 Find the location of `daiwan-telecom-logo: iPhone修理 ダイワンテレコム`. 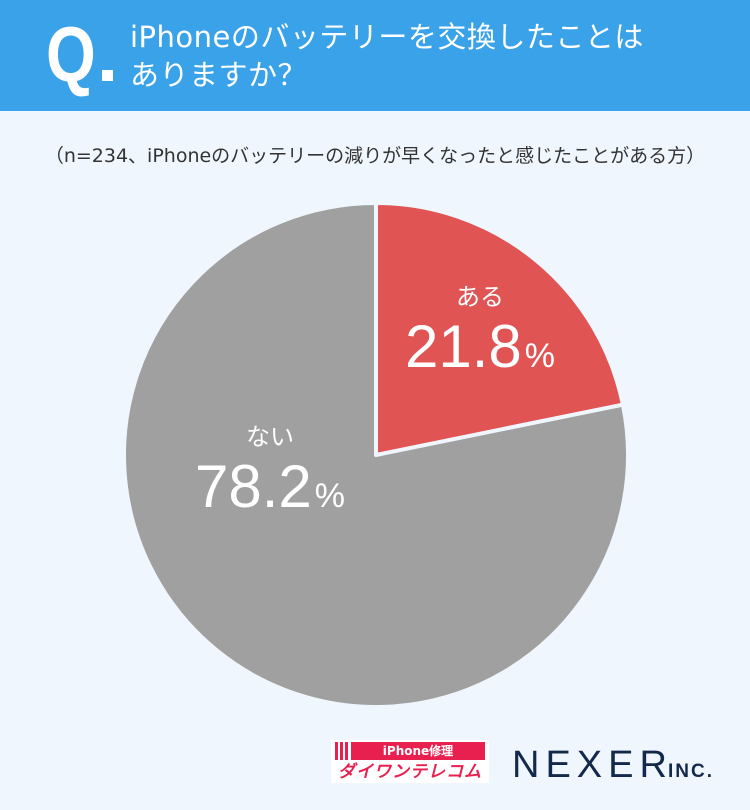

daiwan-telecom-logo: iPhone修理 ダイワンテレコム is located at coordinates (410, 761).